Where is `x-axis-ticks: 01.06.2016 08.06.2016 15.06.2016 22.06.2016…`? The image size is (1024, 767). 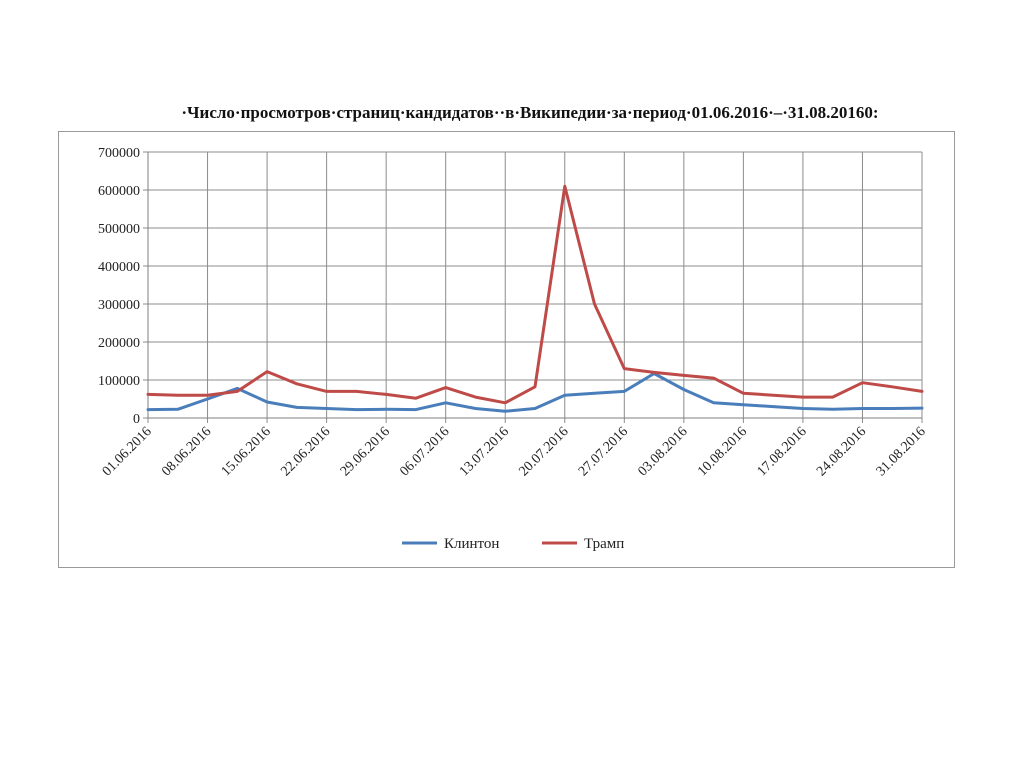
x-axis-ticks: 01.06.2016 08.06.2016 15.06.2016 22.06.2016… is located at coordinates (514, 451).